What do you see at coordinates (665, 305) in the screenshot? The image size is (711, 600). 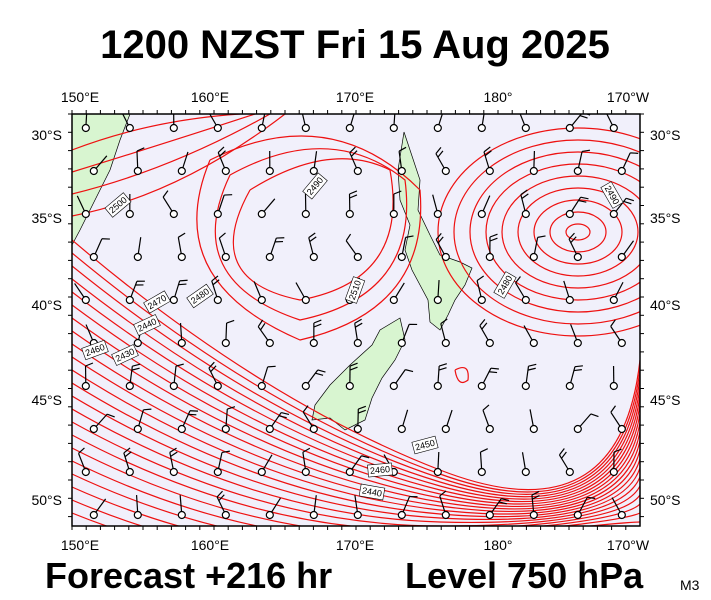 I see `right-axis-label: 40°S` at bounding box center [665, 305].